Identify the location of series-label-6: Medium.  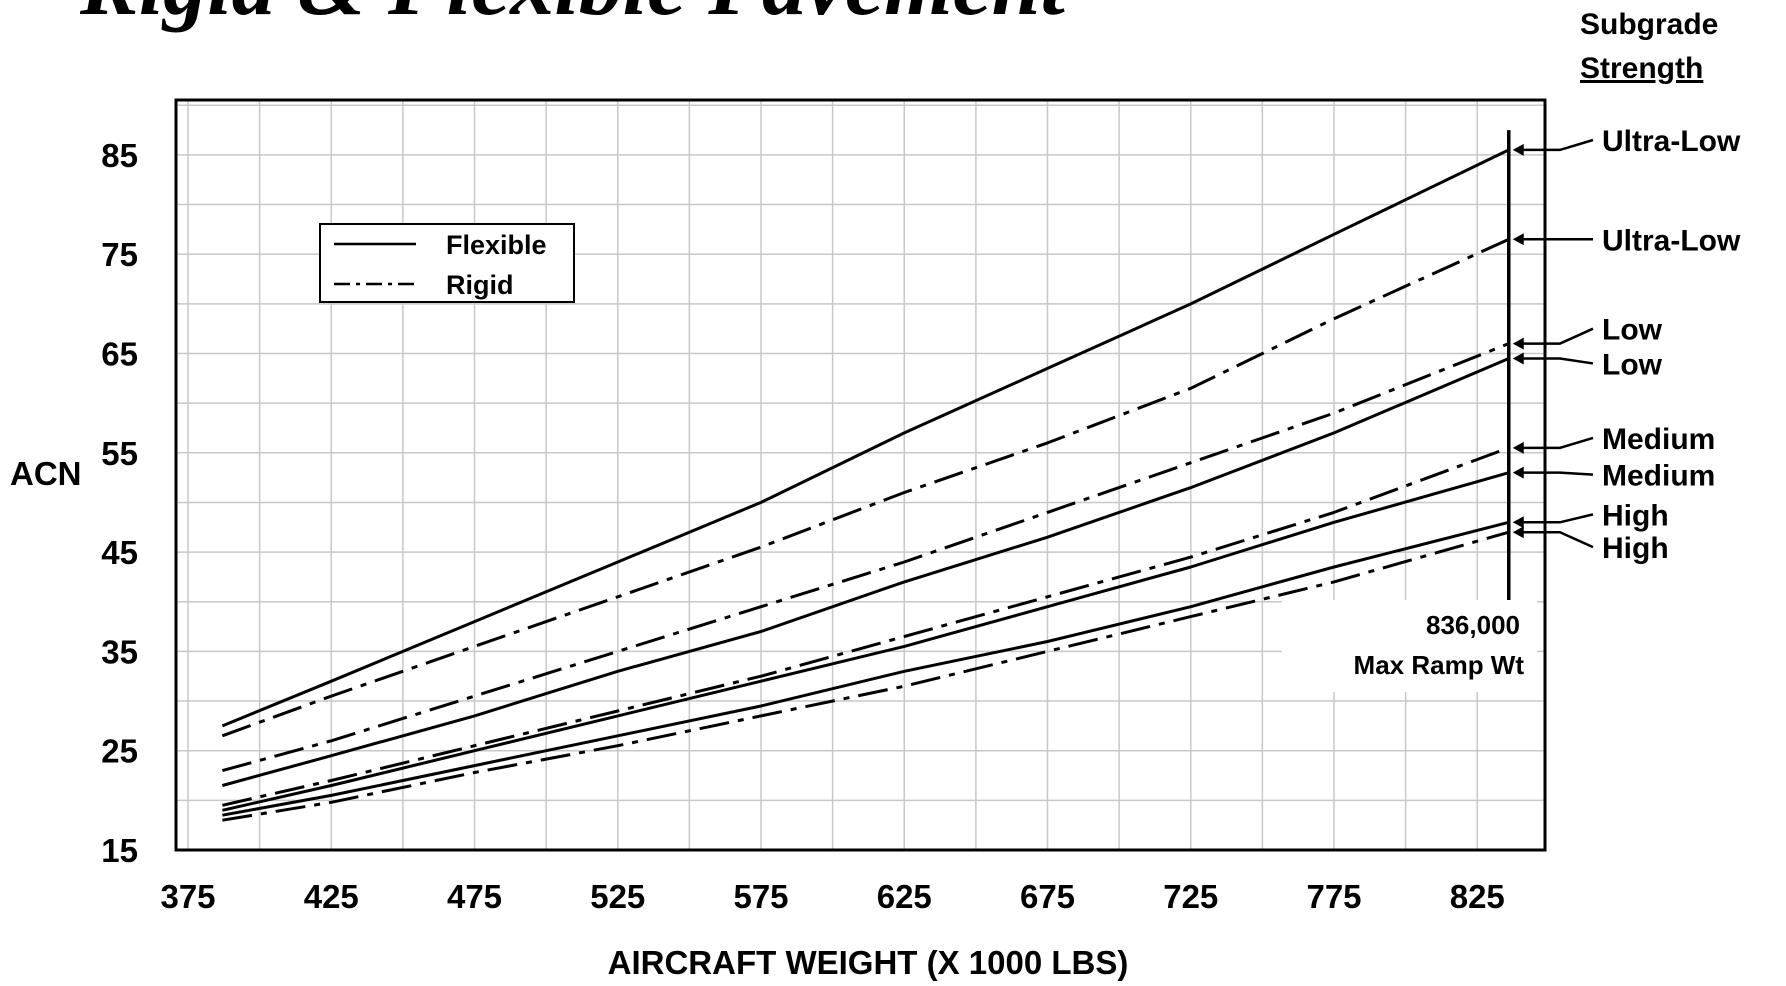
(1658, 476).